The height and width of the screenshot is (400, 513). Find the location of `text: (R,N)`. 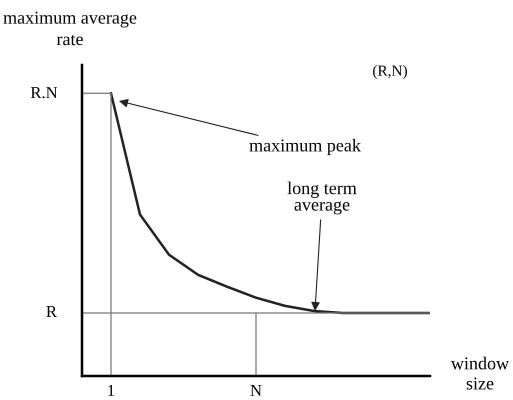

text: (R,N) is located at coordinates (390, 72).